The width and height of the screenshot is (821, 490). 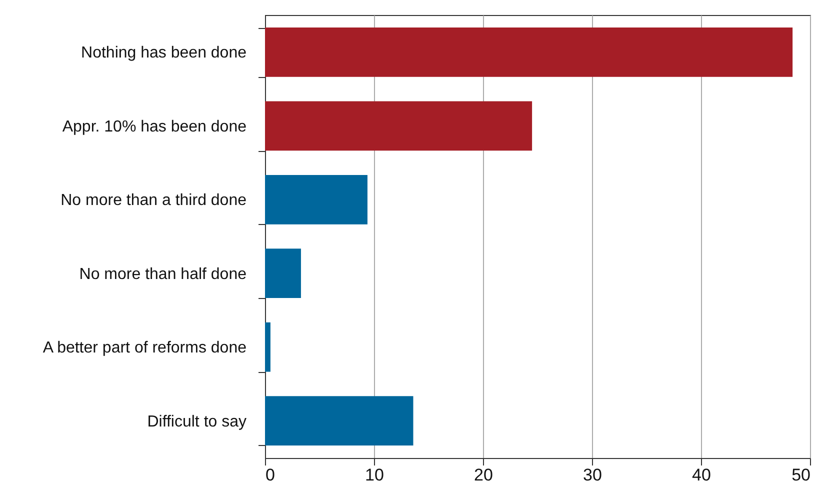 I want to click on x-tick-label: 0, so click(x=270, y=475).